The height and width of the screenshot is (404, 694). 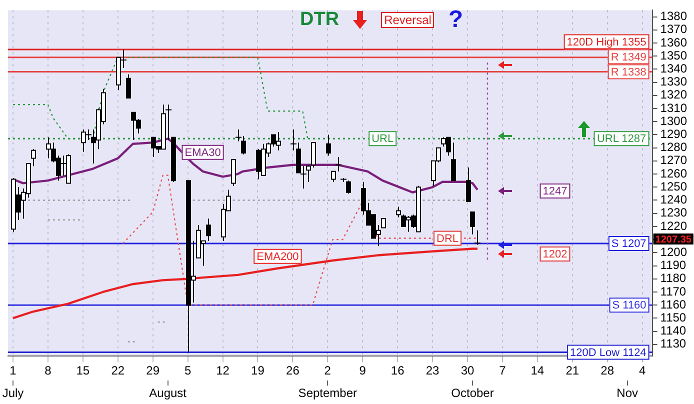 What do you see at coordinates (223, 371) in the screenshot?
I see `x-tick-label: 12` at bounding box center [223, 371].